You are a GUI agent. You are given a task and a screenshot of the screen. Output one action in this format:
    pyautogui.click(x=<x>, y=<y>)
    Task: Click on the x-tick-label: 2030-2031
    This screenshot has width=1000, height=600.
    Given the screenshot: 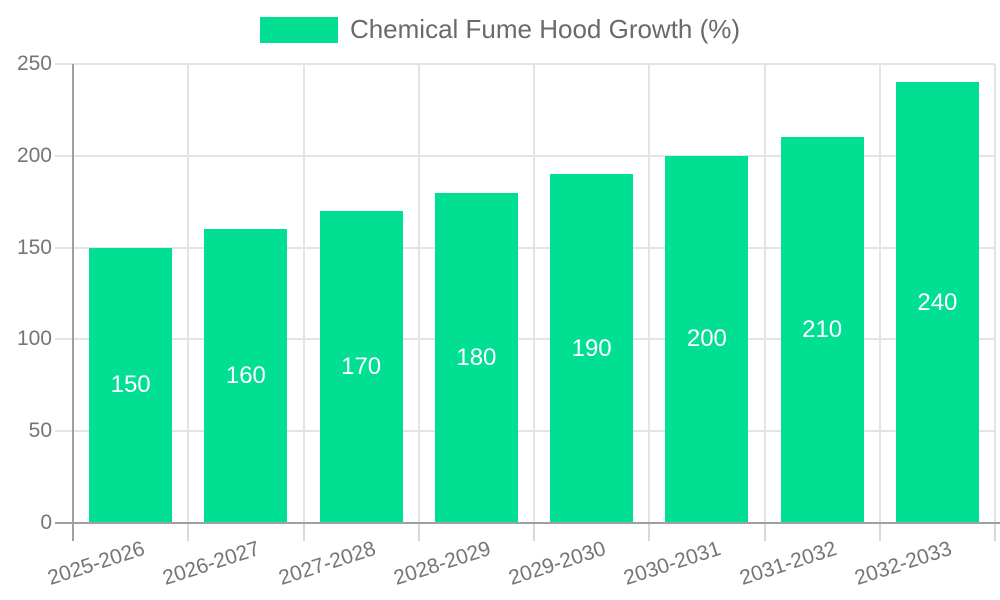 What is the action you would take?
    pyautogui.click(x=672, y=563)
    